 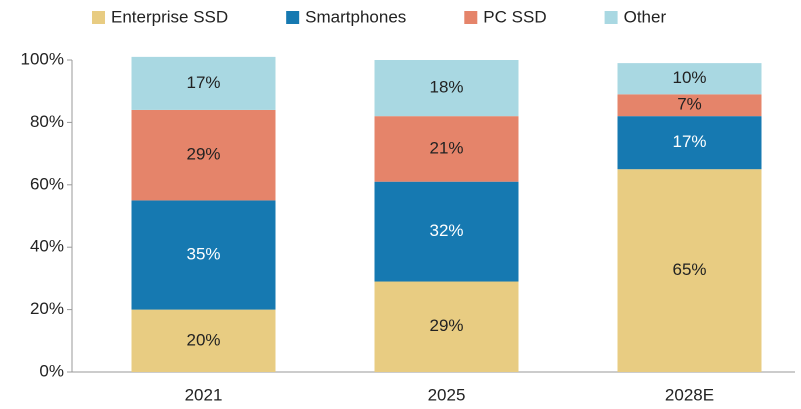 What do you see at coordinates (47, 121) in the screenshot?
I see `y-tick-label: 80%` at bounding box center [47, 121].